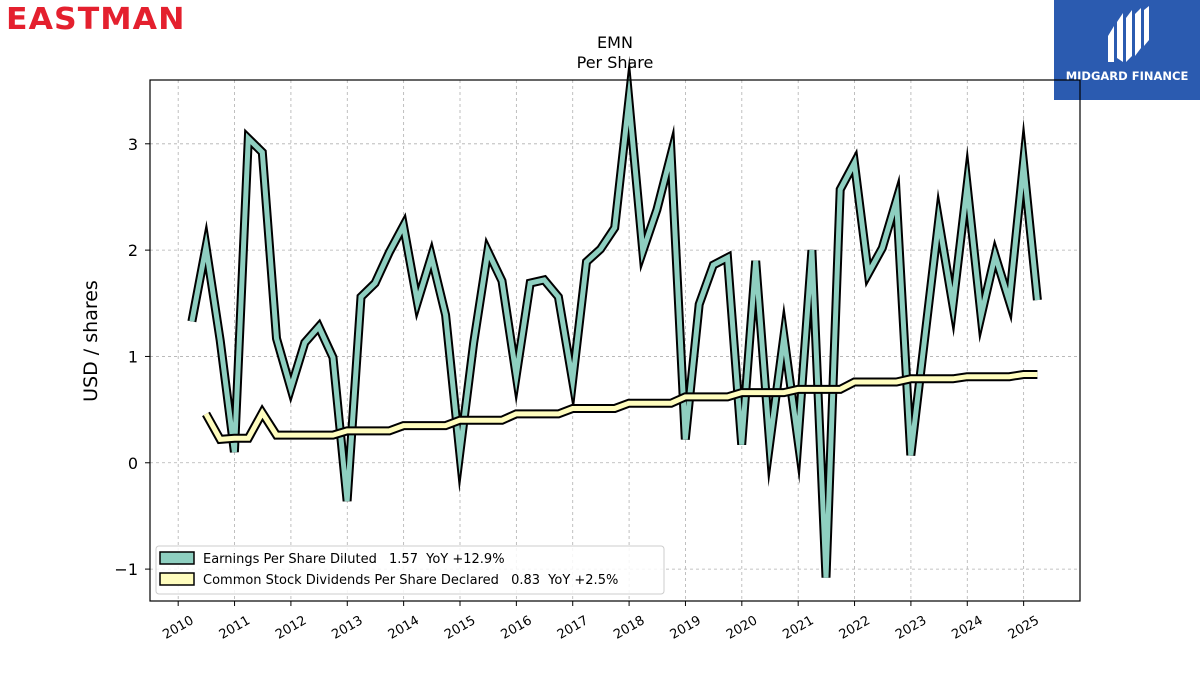  Describe the element at coordinates (686, 628) in the screenshot. I see `x-tick-label: 2019` at that location.